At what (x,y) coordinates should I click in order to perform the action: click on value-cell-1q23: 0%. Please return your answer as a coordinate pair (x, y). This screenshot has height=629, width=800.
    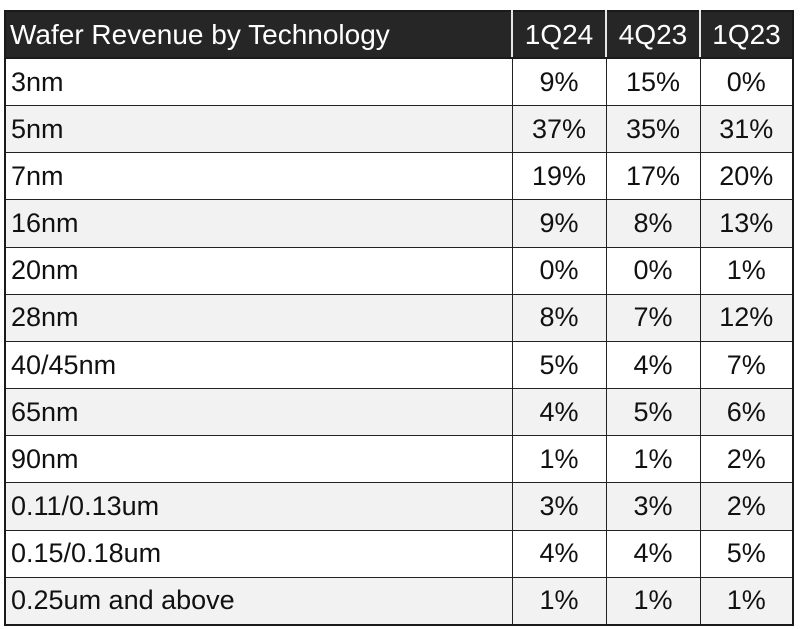
    Looking at the image, I should click on (746, 82).